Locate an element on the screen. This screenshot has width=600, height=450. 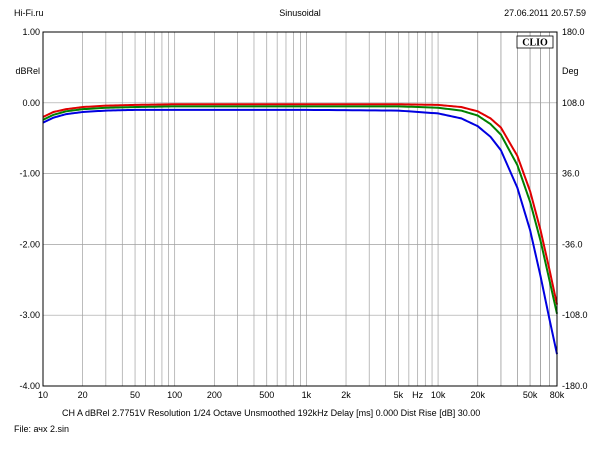
x-tick-label: 100 is located at coordinates (174, 395).